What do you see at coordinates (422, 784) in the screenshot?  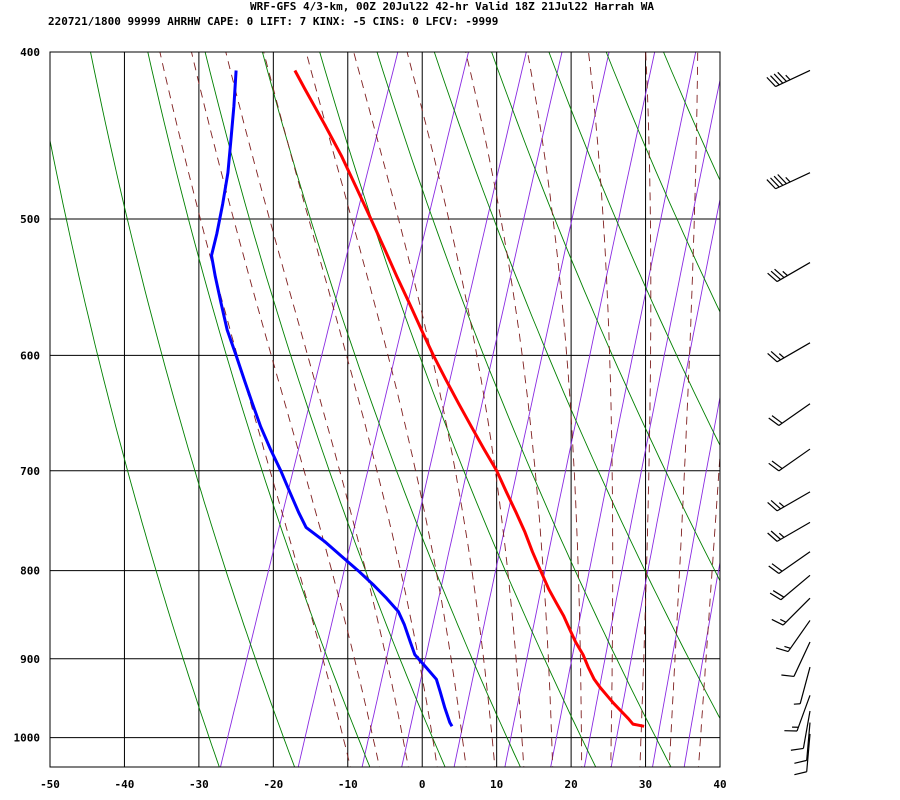 I see `x-tick-label: 0` at bounding box center [422, 784].